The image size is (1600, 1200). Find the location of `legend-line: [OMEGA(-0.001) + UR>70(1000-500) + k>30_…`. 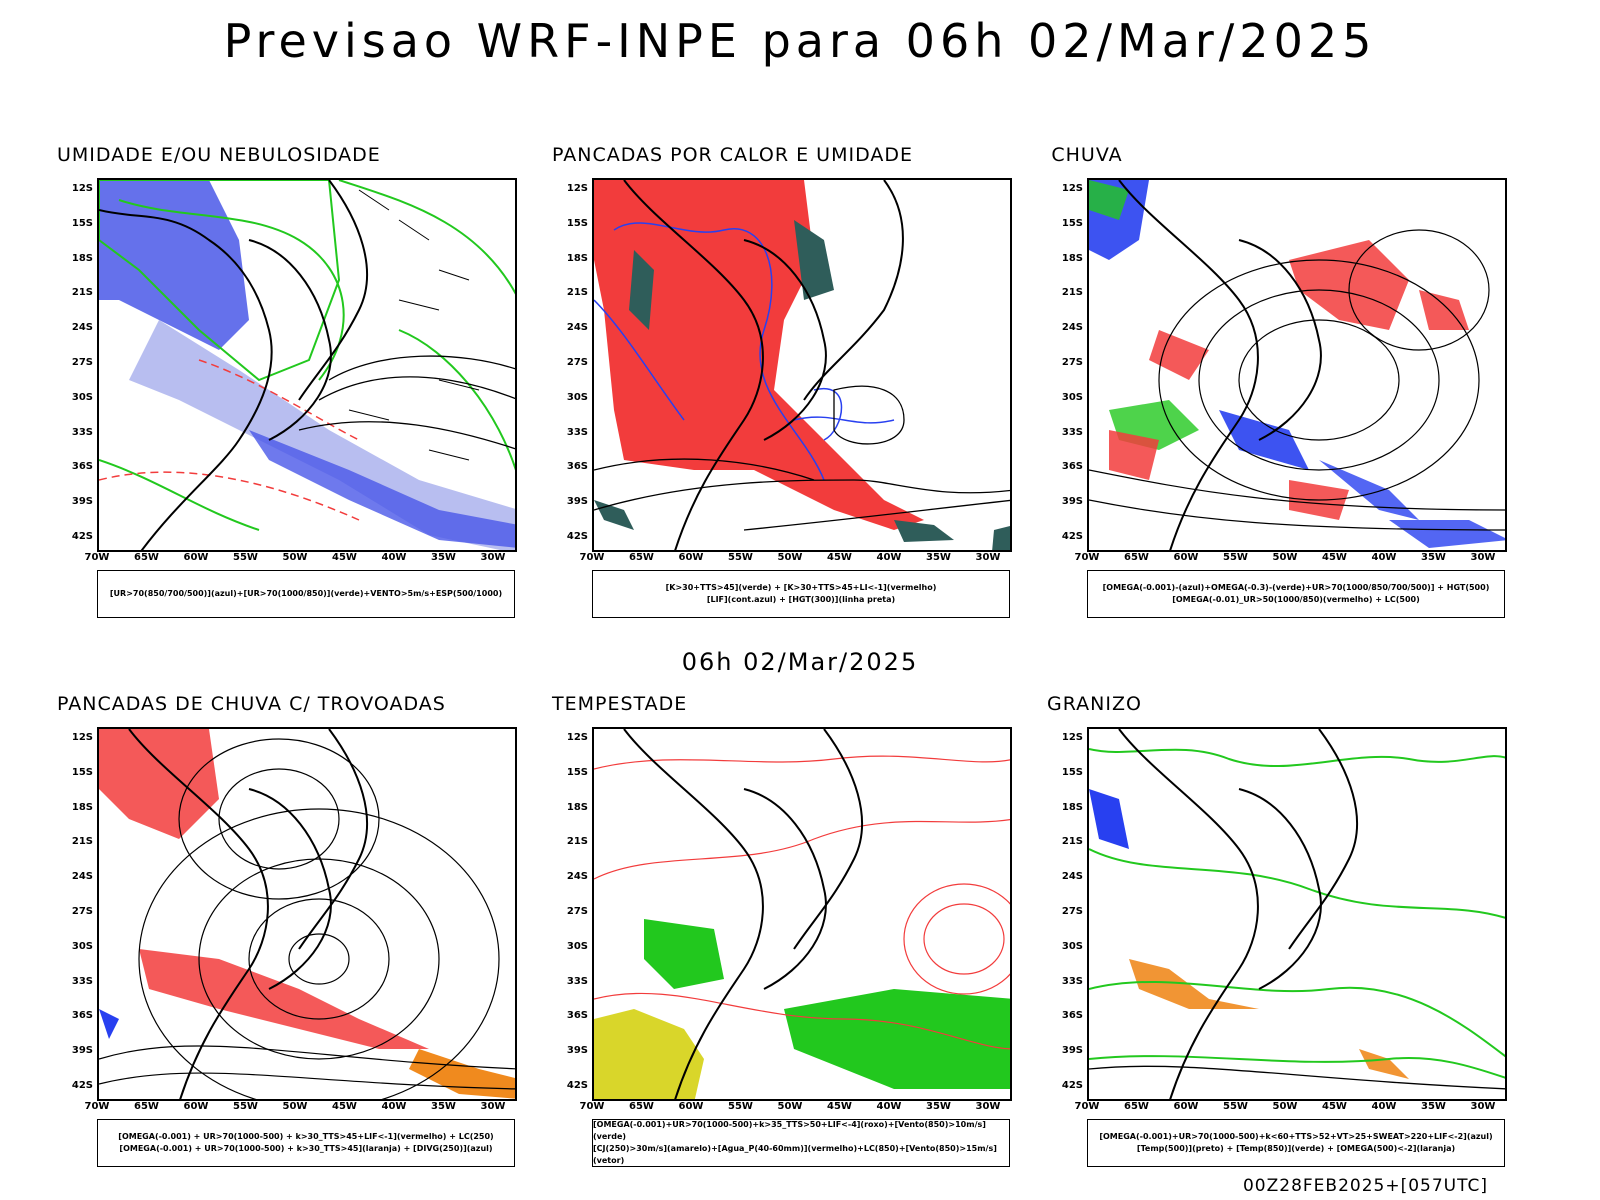

legend-line: [OMEGA(-0.001) + UR>70(1000-500) + k>30_… is located at coordinates (306, 1136).